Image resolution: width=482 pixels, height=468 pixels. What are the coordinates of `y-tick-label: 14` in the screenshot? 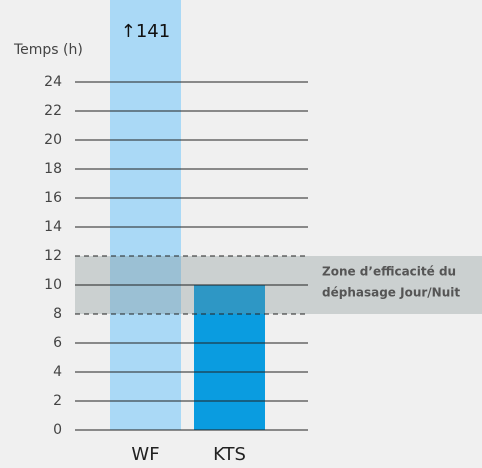 It's located at (53, 227).